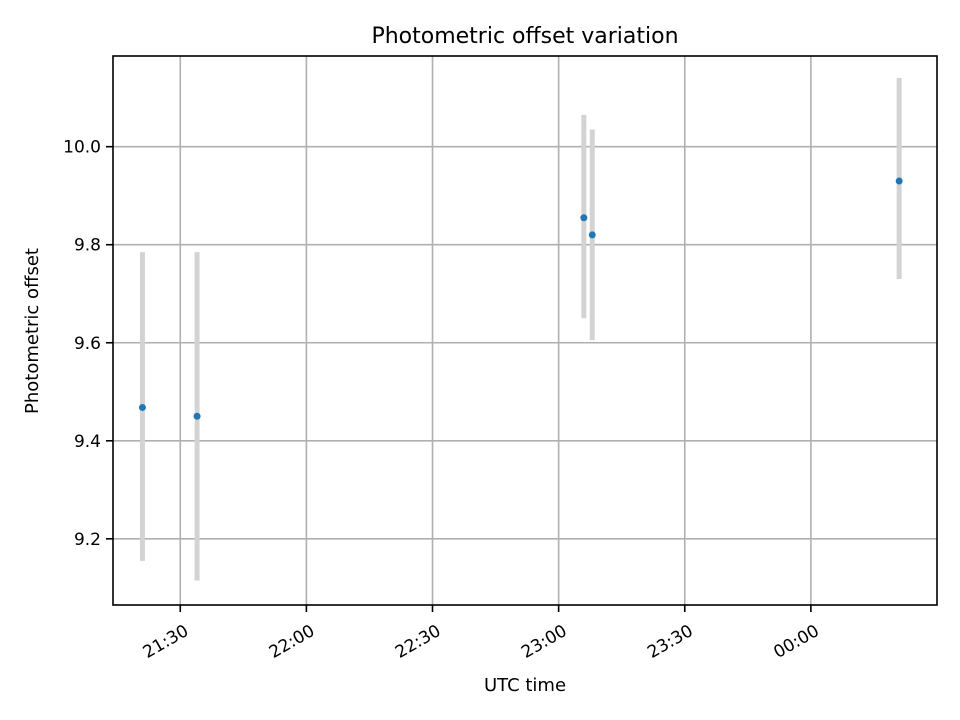 This screenshot has height=720, width=960. I want to click on y-tick-label: 9.2, so click(87, 540).